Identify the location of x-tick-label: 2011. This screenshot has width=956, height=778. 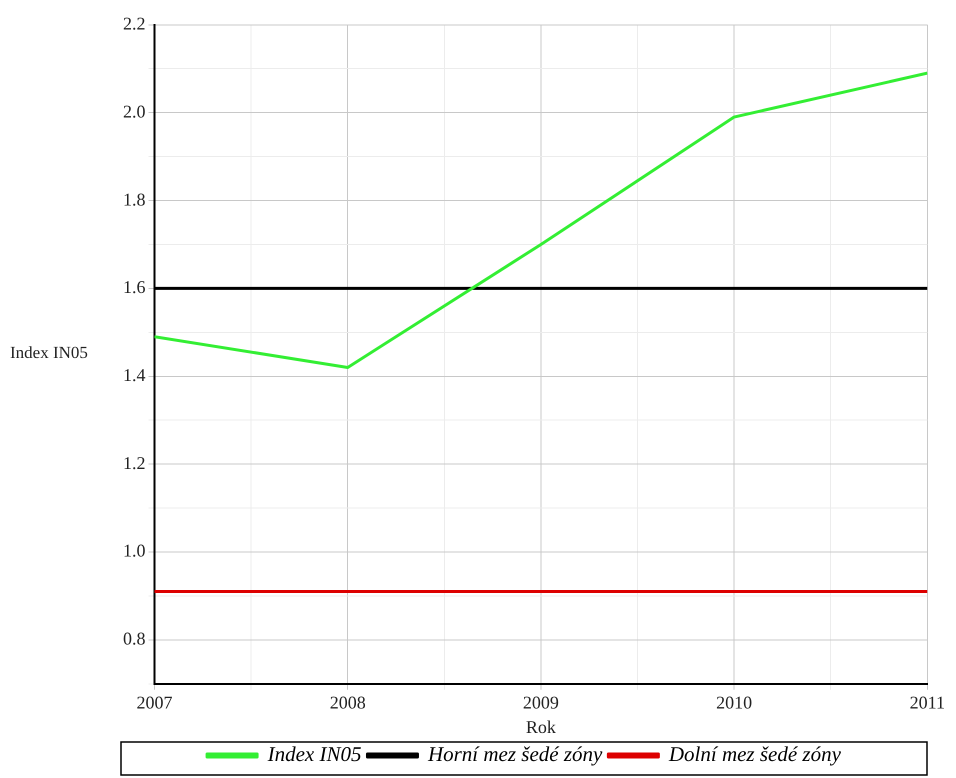
(928, 702).